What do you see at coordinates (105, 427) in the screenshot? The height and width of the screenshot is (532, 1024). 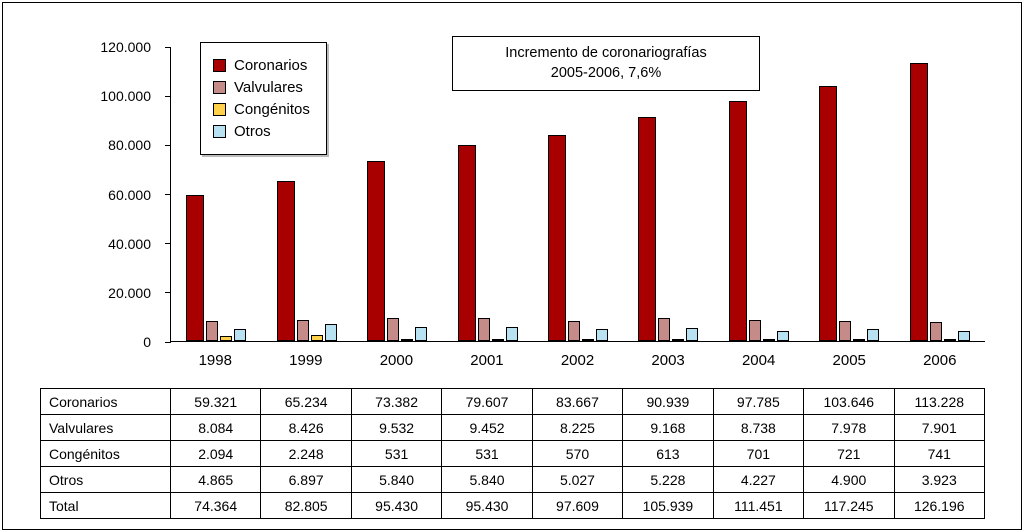 I see `table-row-label: Valvulares` at bounding box center [105, 427].